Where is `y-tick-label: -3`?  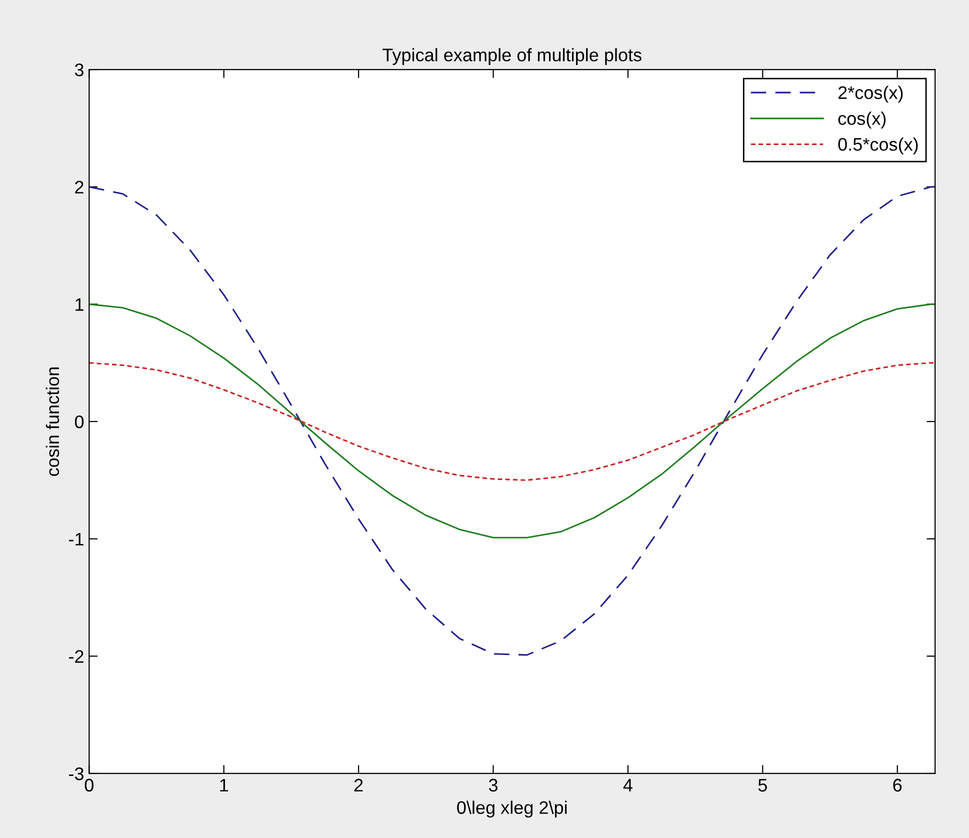
y-tick-label: -3 is located at coordinates (76, 773).